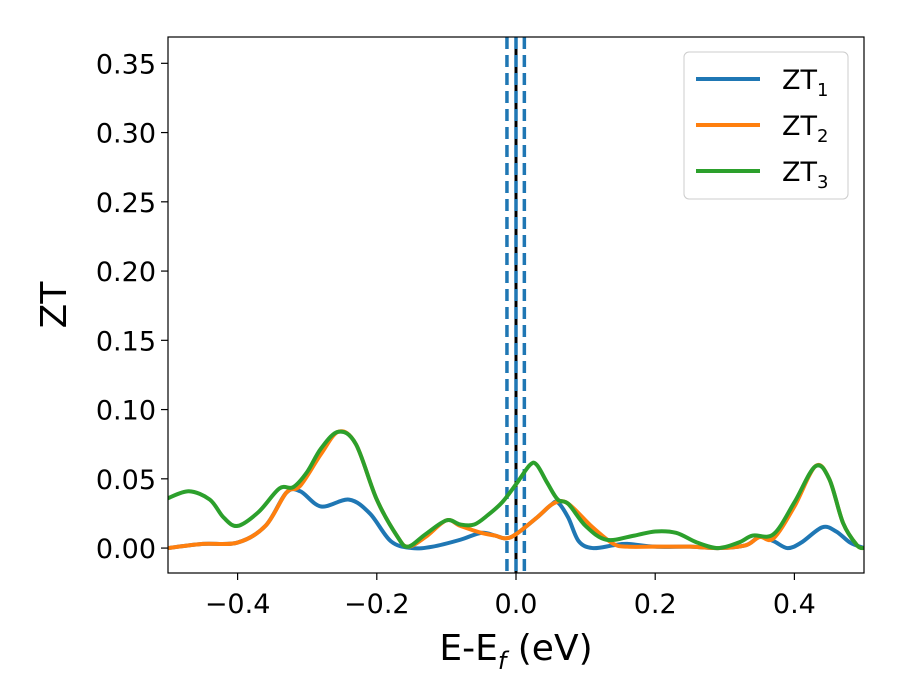 The width and height of the screenshot is (900, 700). I want to click on series-line-zt2, so click(516, 490).